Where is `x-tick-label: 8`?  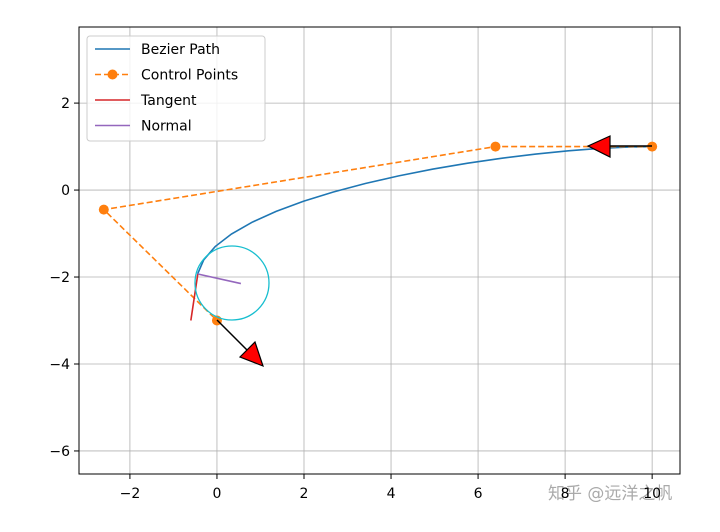
x-tick-label: 8 is located at coordinates (565, 494).